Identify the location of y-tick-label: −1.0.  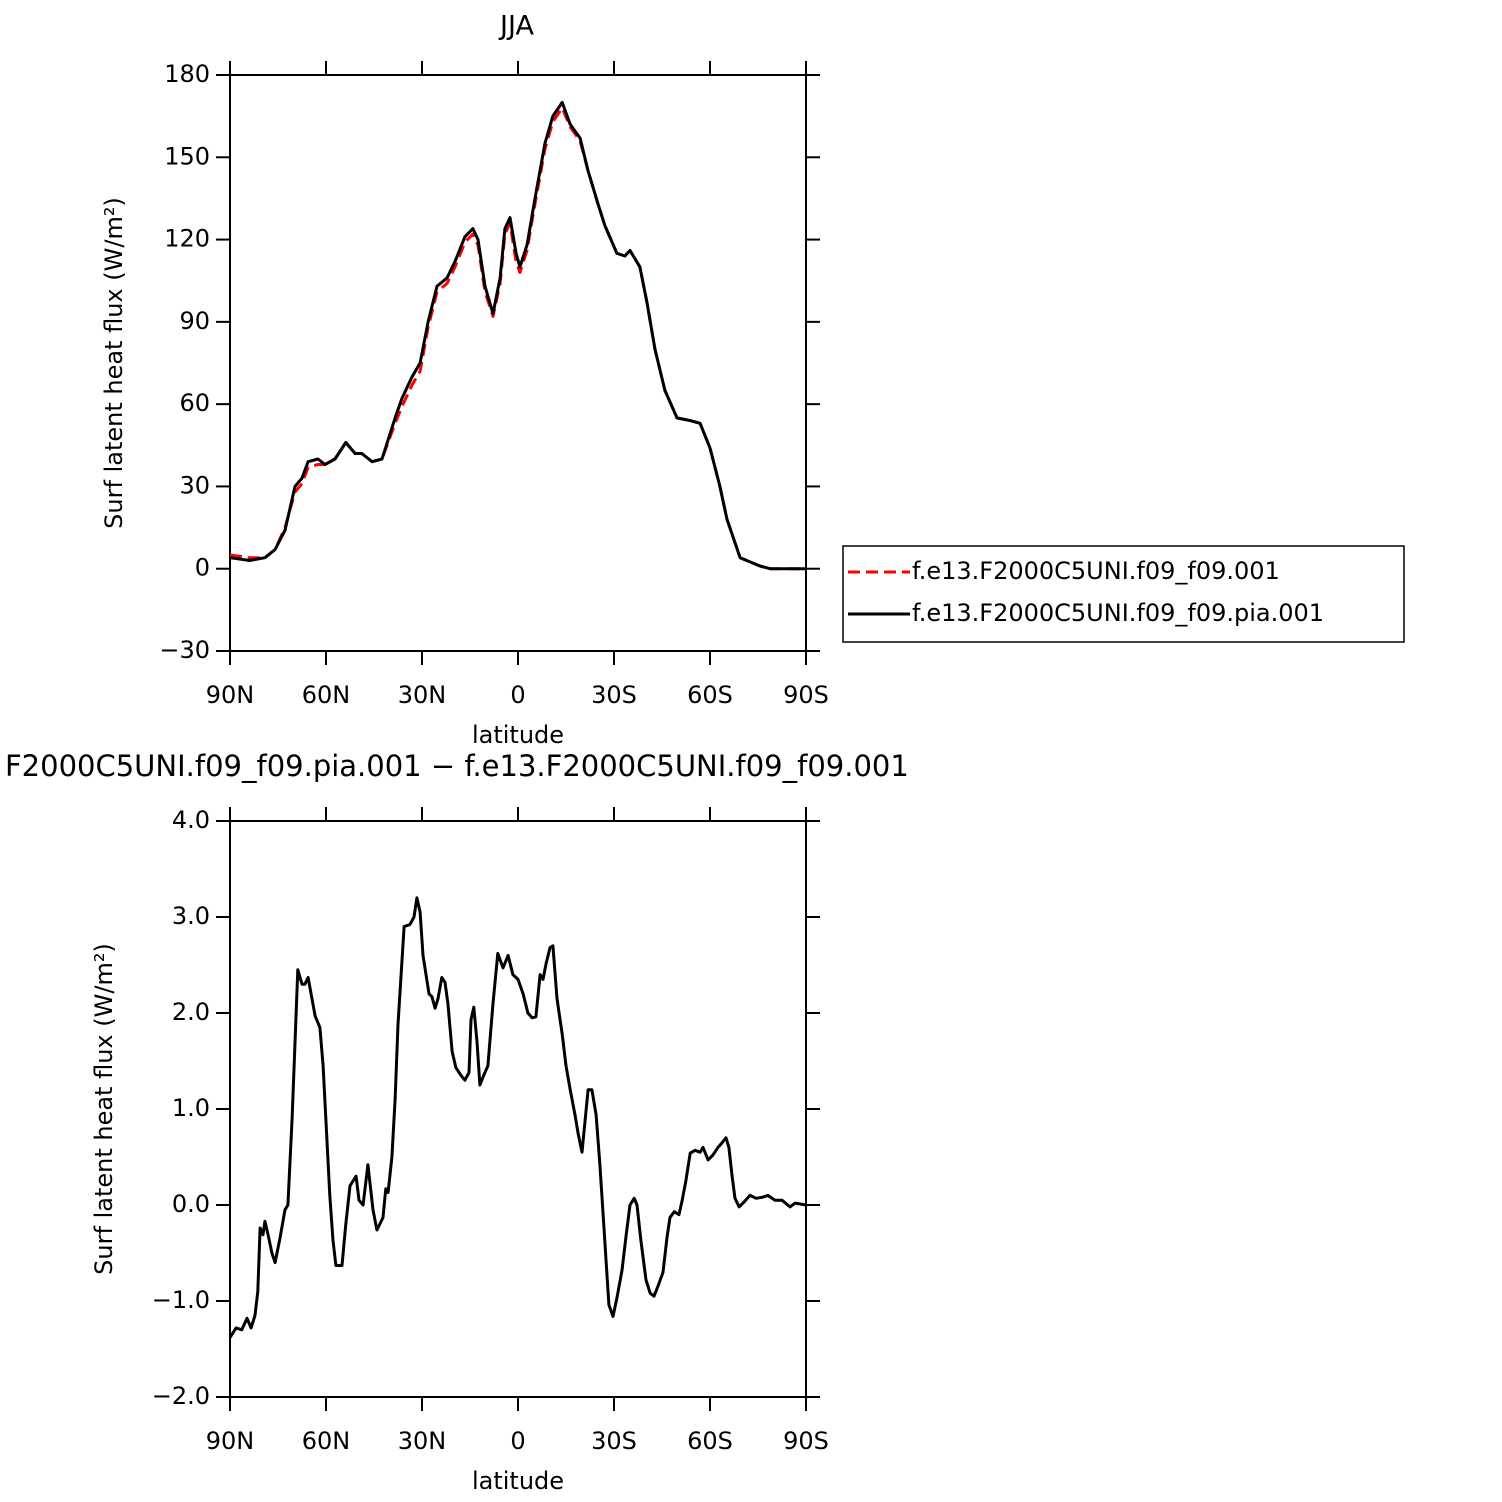
(181, 1300).